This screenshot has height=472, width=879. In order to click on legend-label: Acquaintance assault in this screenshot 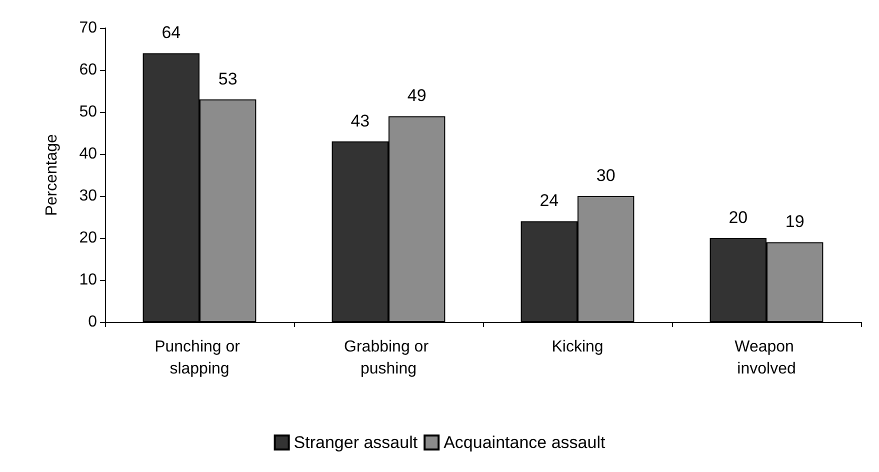, I will do `click(525, 442)`.